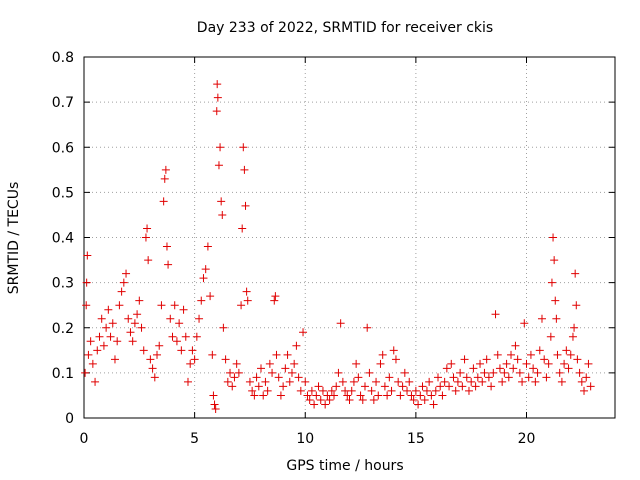 Image resolution: width=640 pixels, height=480 pixels. What do you see at coordinates (63, 193) in the screenshot?
I see `y-tick-label: 0.5` at bounding box center [63, 193].